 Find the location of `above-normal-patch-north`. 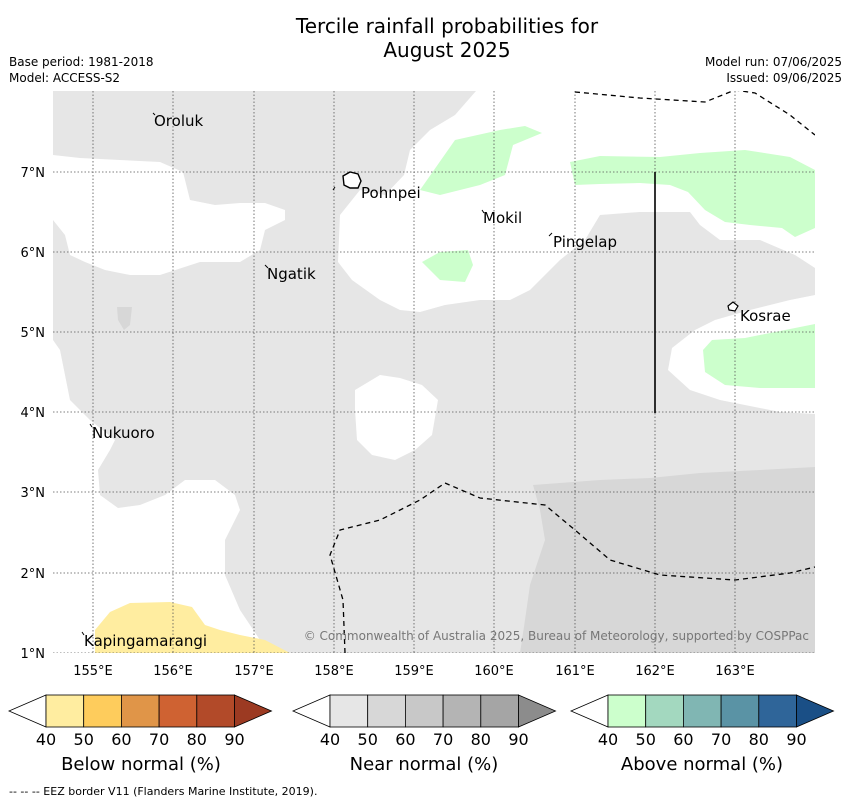

above-normal-patch-north is located at coordinates (481, 160).